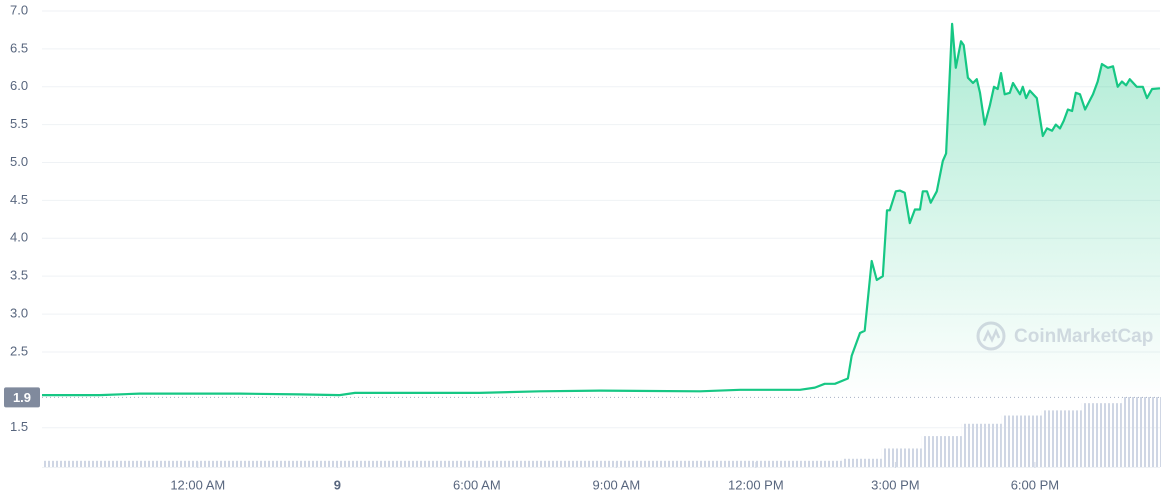 The image size is (1161, 500). What do you see at coordinates (19, 85) in the screenshot?
I see `y-tick-label: 6.0` at bounding box center [19, 85].